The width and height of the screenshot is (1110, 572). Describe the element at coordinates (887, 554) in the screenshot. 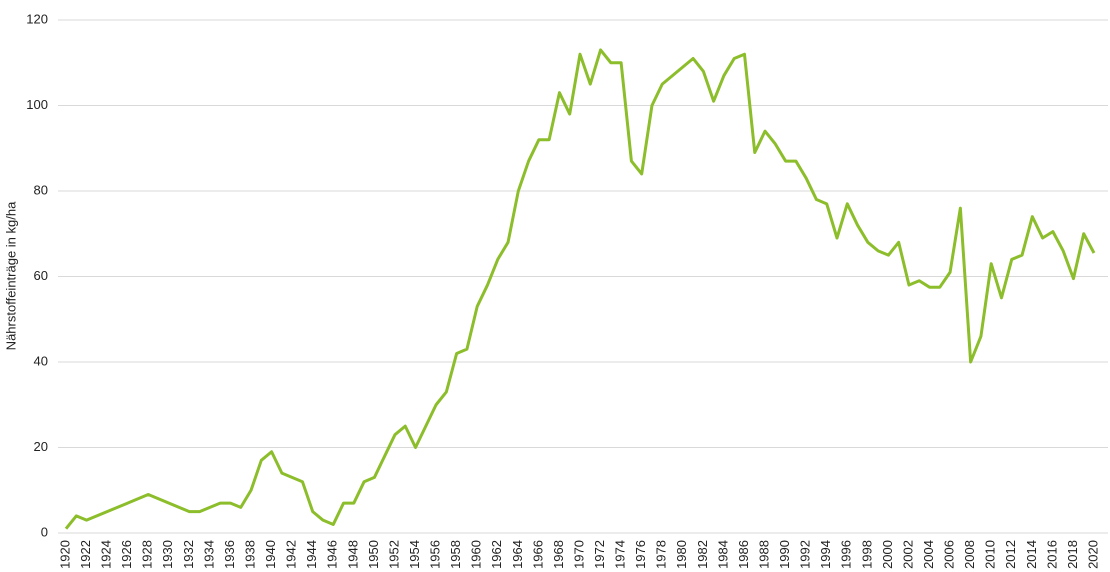

I see `x-tick-label: 2000` at that location.